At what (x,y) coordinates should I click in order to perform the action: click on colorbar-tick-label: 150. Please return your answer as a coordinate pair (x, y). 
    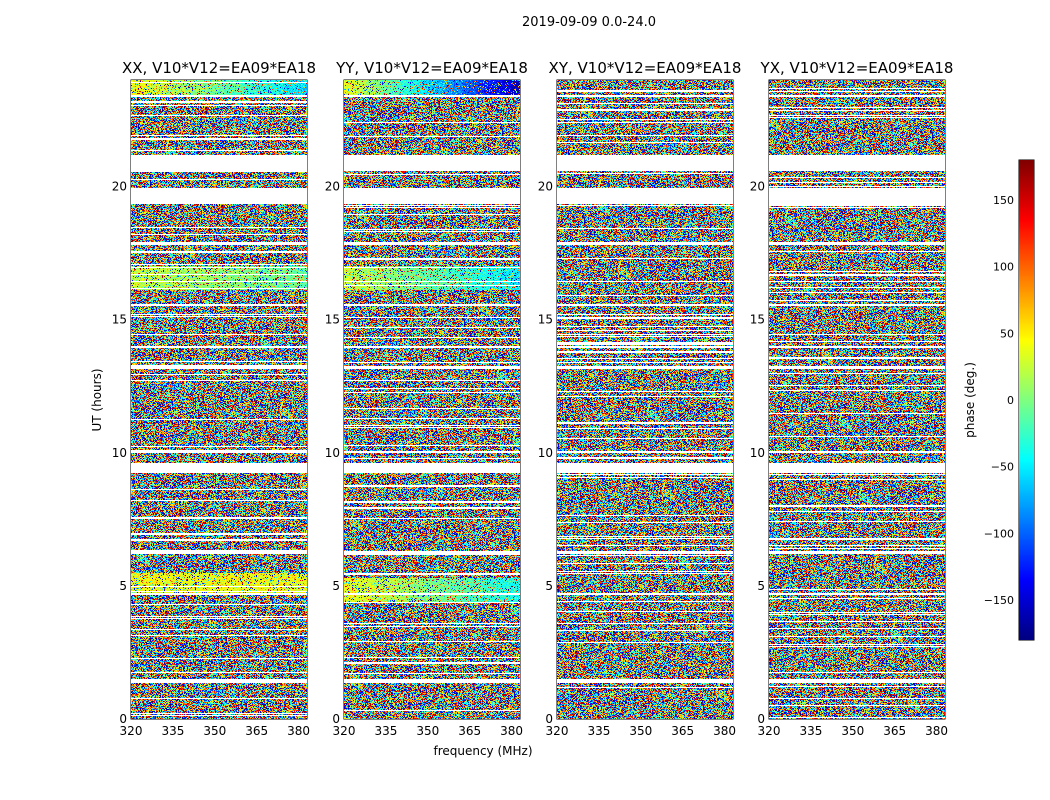
    Looking at the image, I should click on (1003, 200).